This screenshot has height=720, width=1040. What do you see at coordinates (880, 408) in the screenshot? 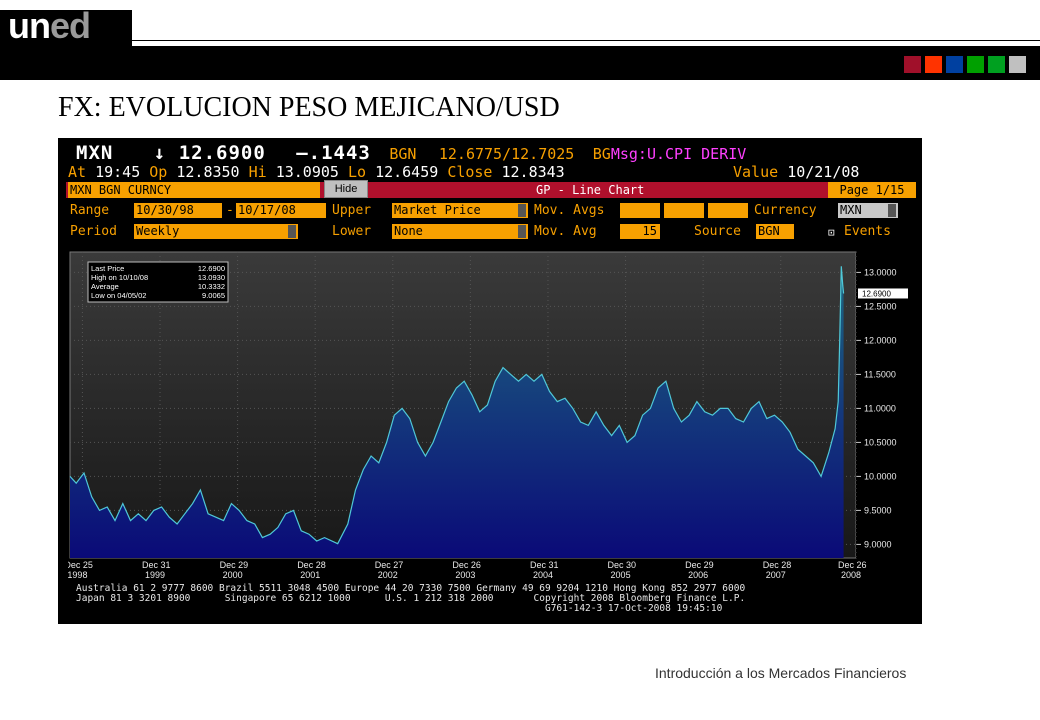
I see `y-tick-label: 11.0000` at bounding box center [880, 408].